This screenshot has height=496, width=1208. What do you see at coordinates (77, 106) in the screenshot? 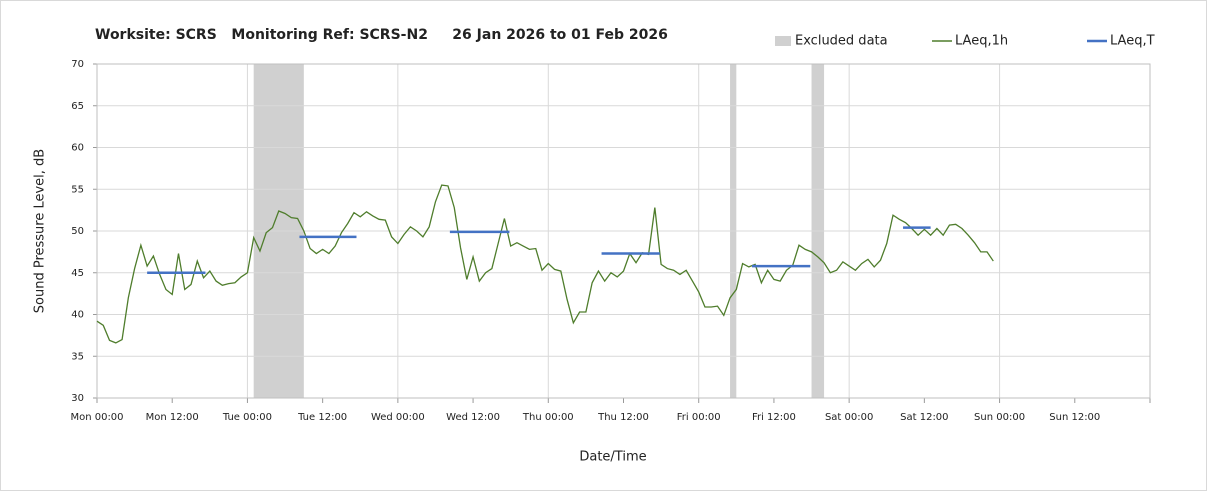
I see `y-tick-label: 65` at bounding box center [77, 106].